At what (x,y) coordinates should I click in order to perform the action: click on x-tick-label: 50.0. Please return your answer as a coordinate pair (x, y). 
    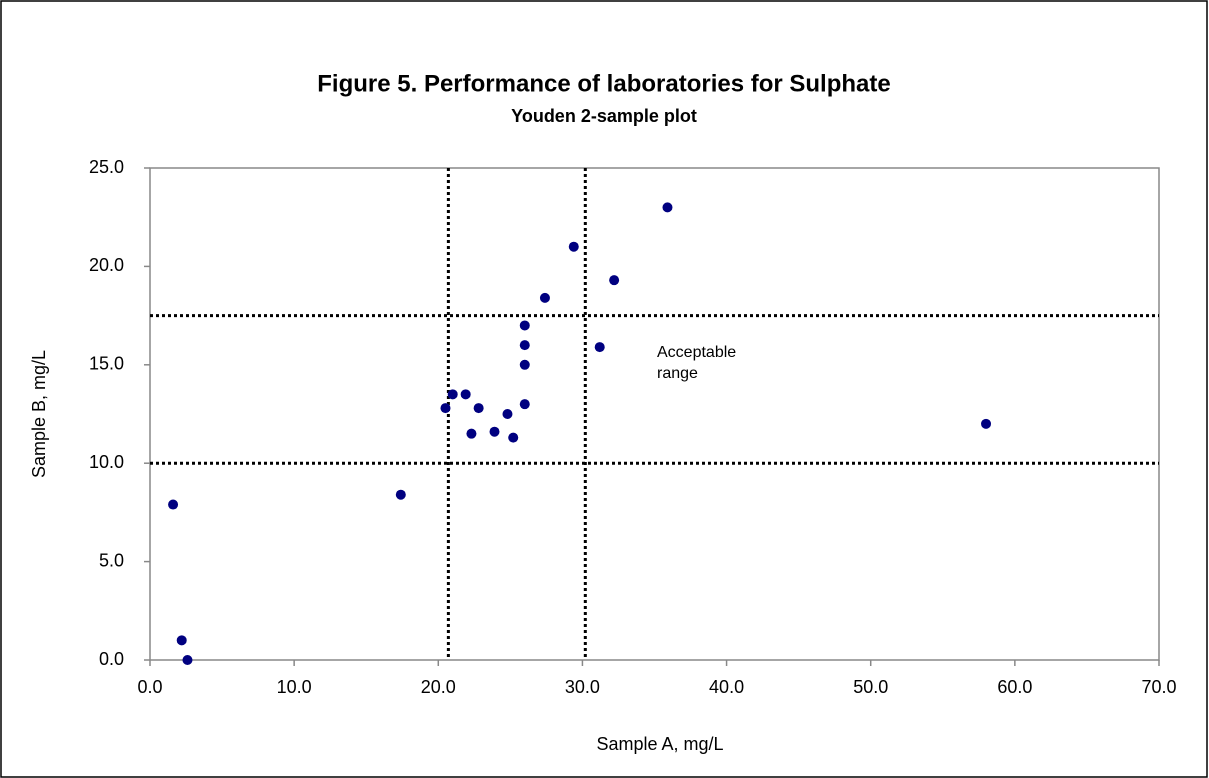
    Looking at the image, I should click on (870, 687).